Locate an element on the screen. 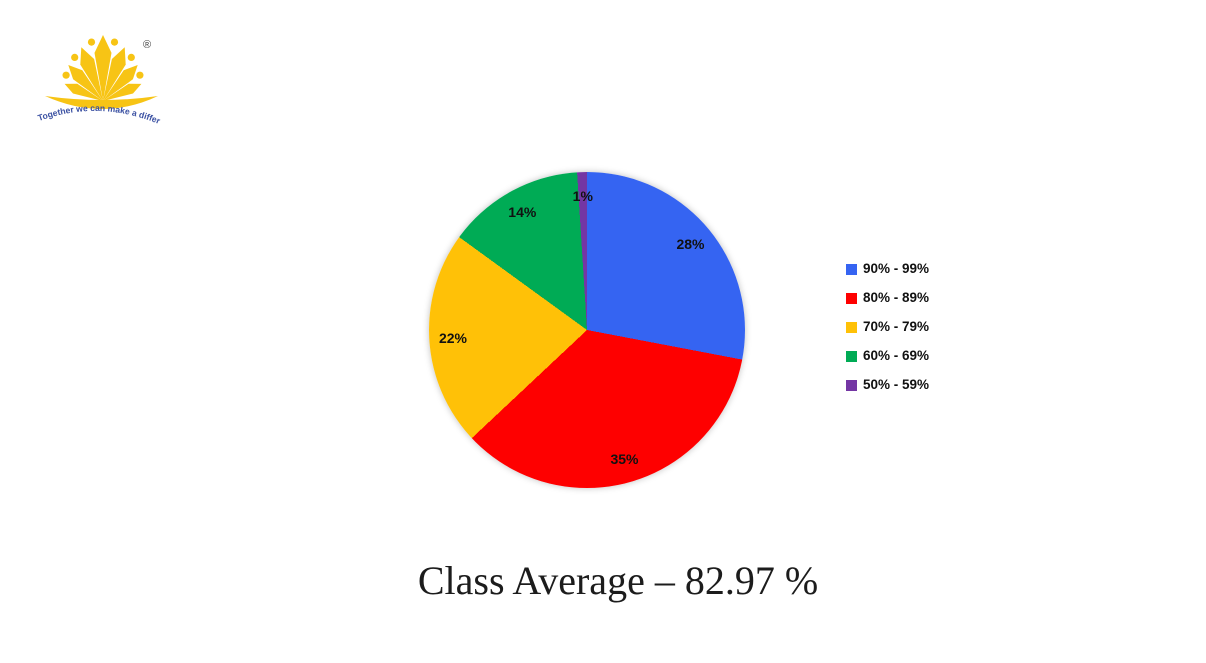 This screenshot has width=1206, height=663. legend-item: 60% - 69% is located at coordinates (887, 356).